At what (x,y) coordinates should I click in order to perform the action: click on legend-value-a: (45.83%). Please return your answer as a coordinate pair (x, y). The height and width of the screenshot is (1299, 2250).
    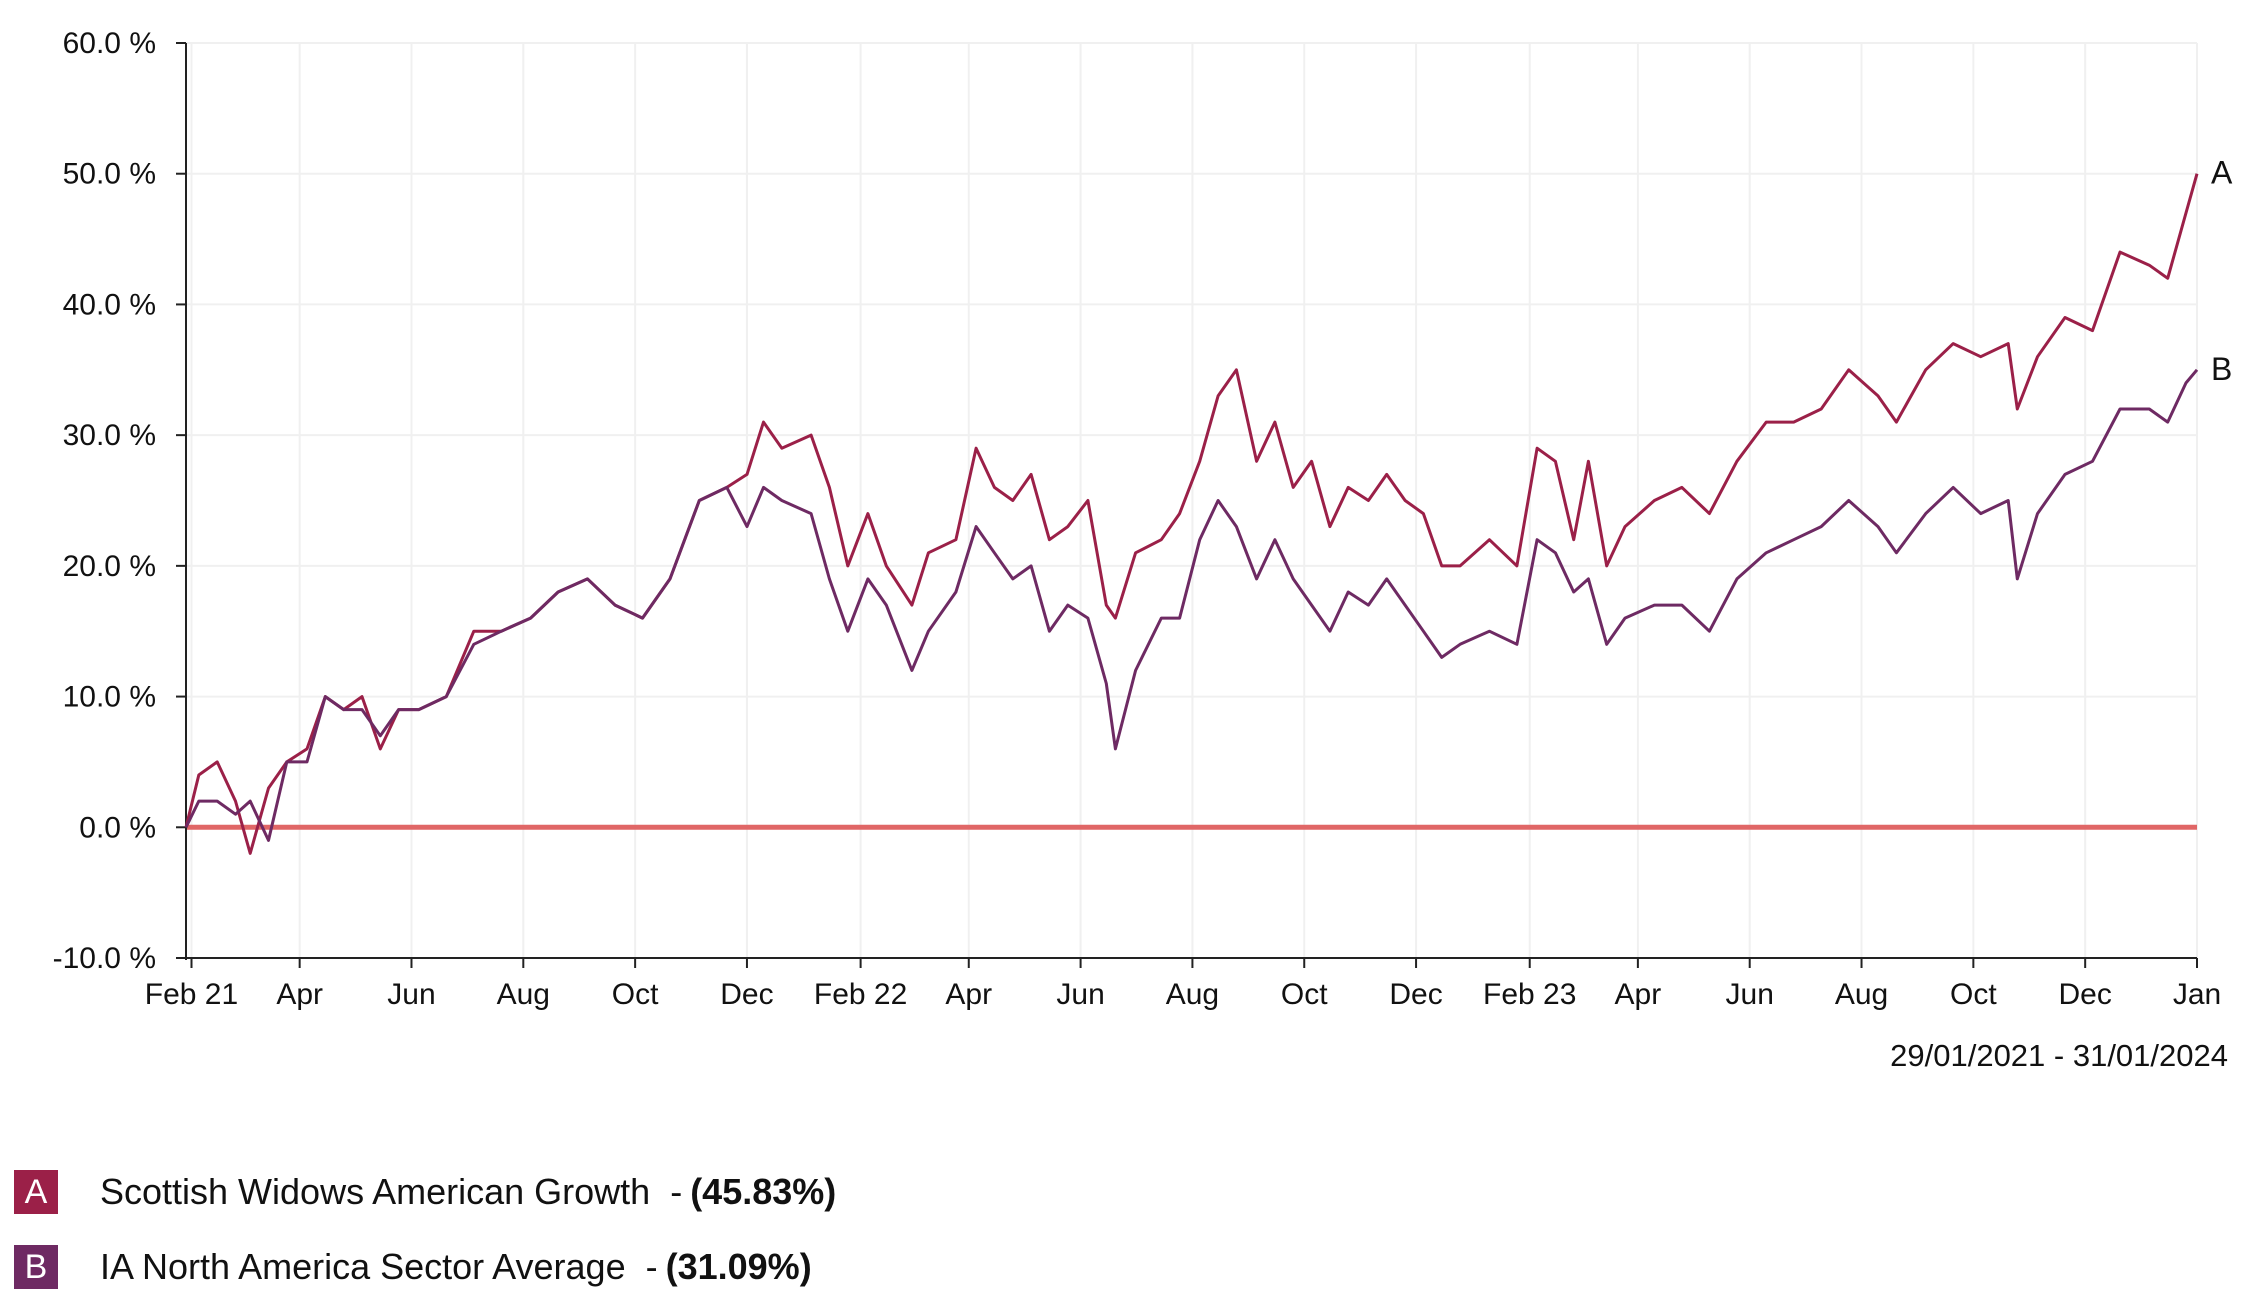
    Looking at the image, I should click on (763, 1191).